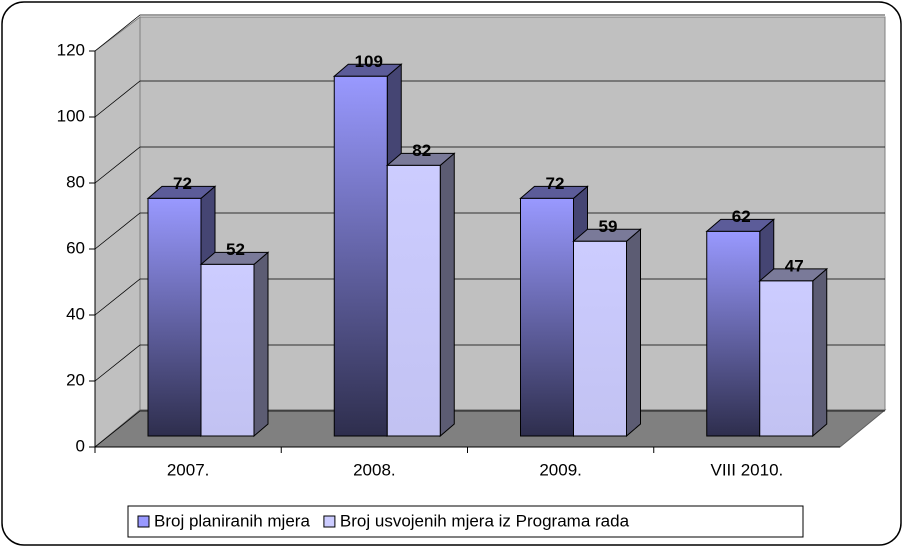 The height and width of the screenshot is (548, 904). What do you see at coordinates (75, 379) in the screenshot?
I see `y-tick-label: 20` at bounding box center [75, 379].